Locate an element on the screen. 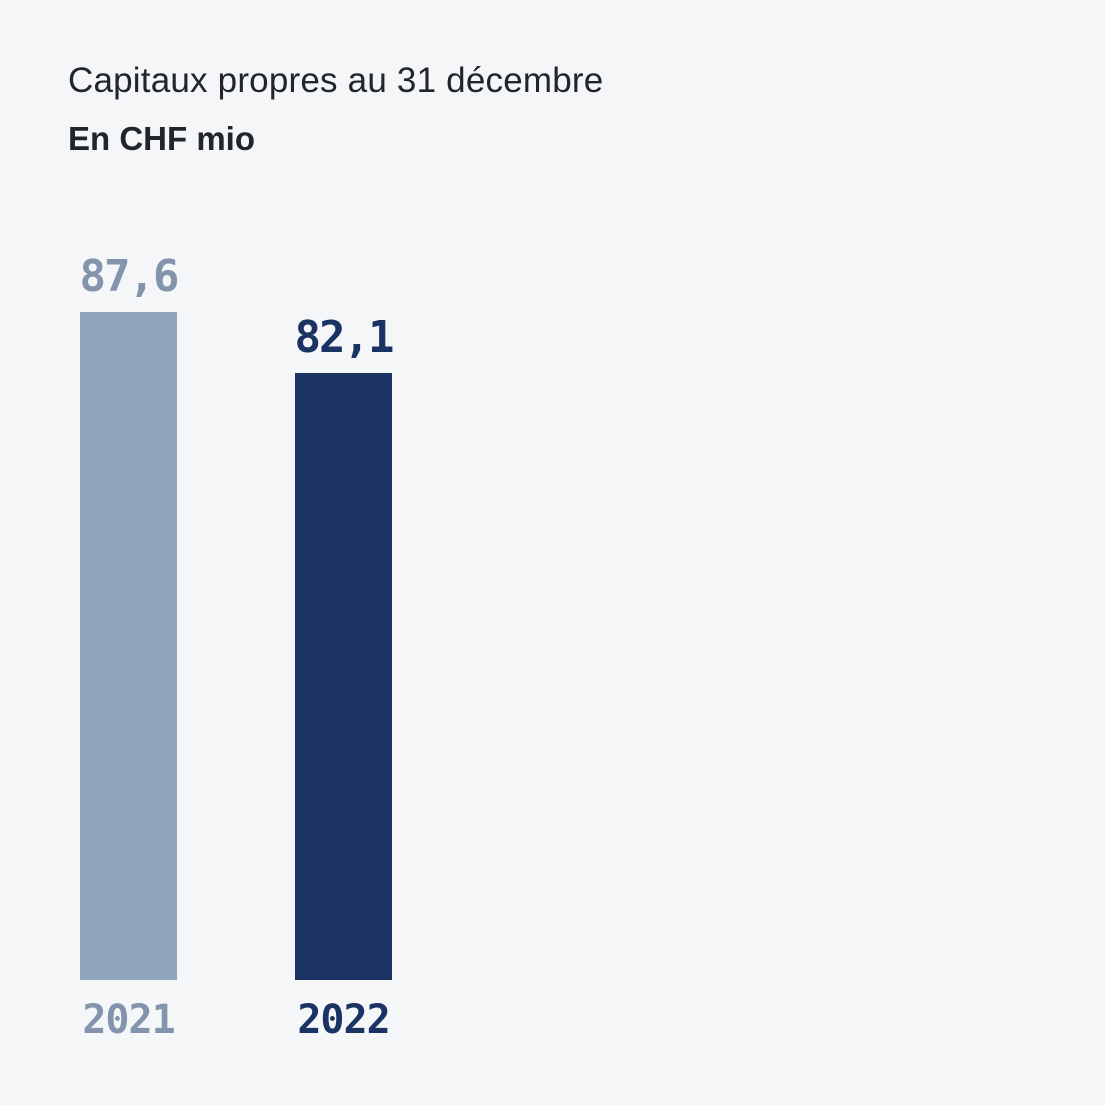  bar-group-2022: 82,1 2022 is located at coordinates (344, 676).